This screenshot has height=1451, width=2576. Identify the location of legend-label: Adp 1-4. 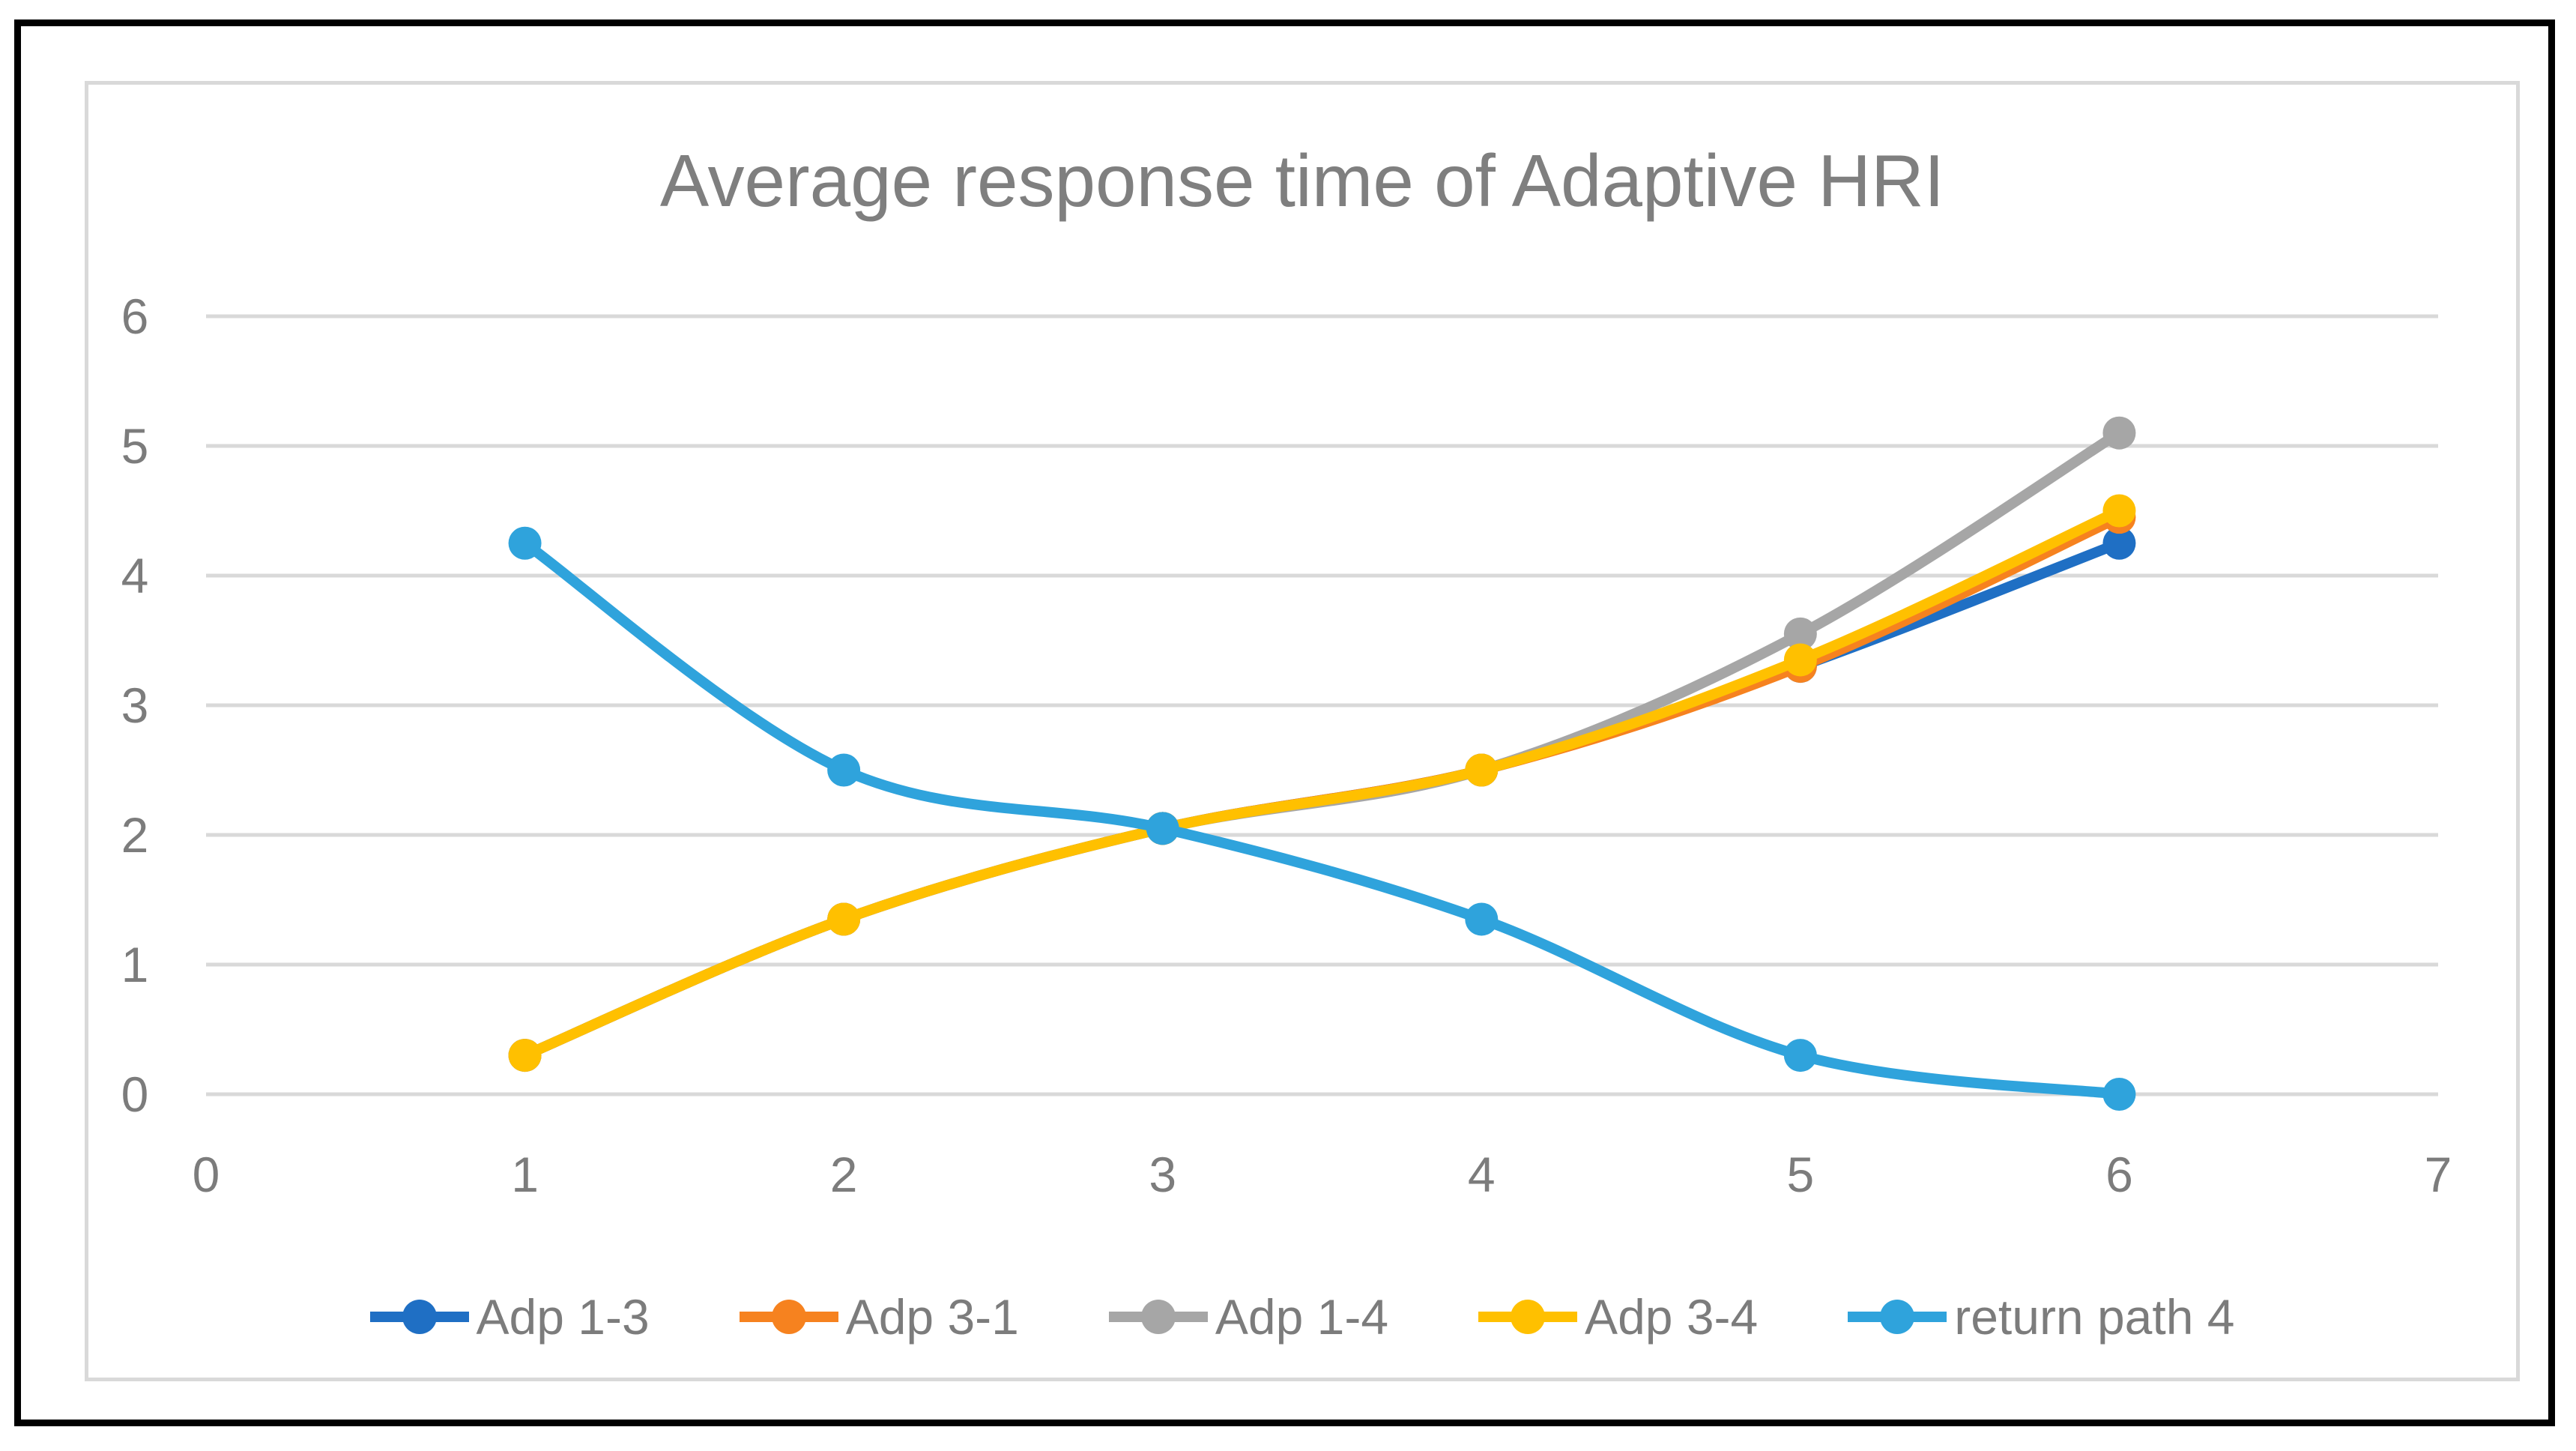
(1302, 1317).